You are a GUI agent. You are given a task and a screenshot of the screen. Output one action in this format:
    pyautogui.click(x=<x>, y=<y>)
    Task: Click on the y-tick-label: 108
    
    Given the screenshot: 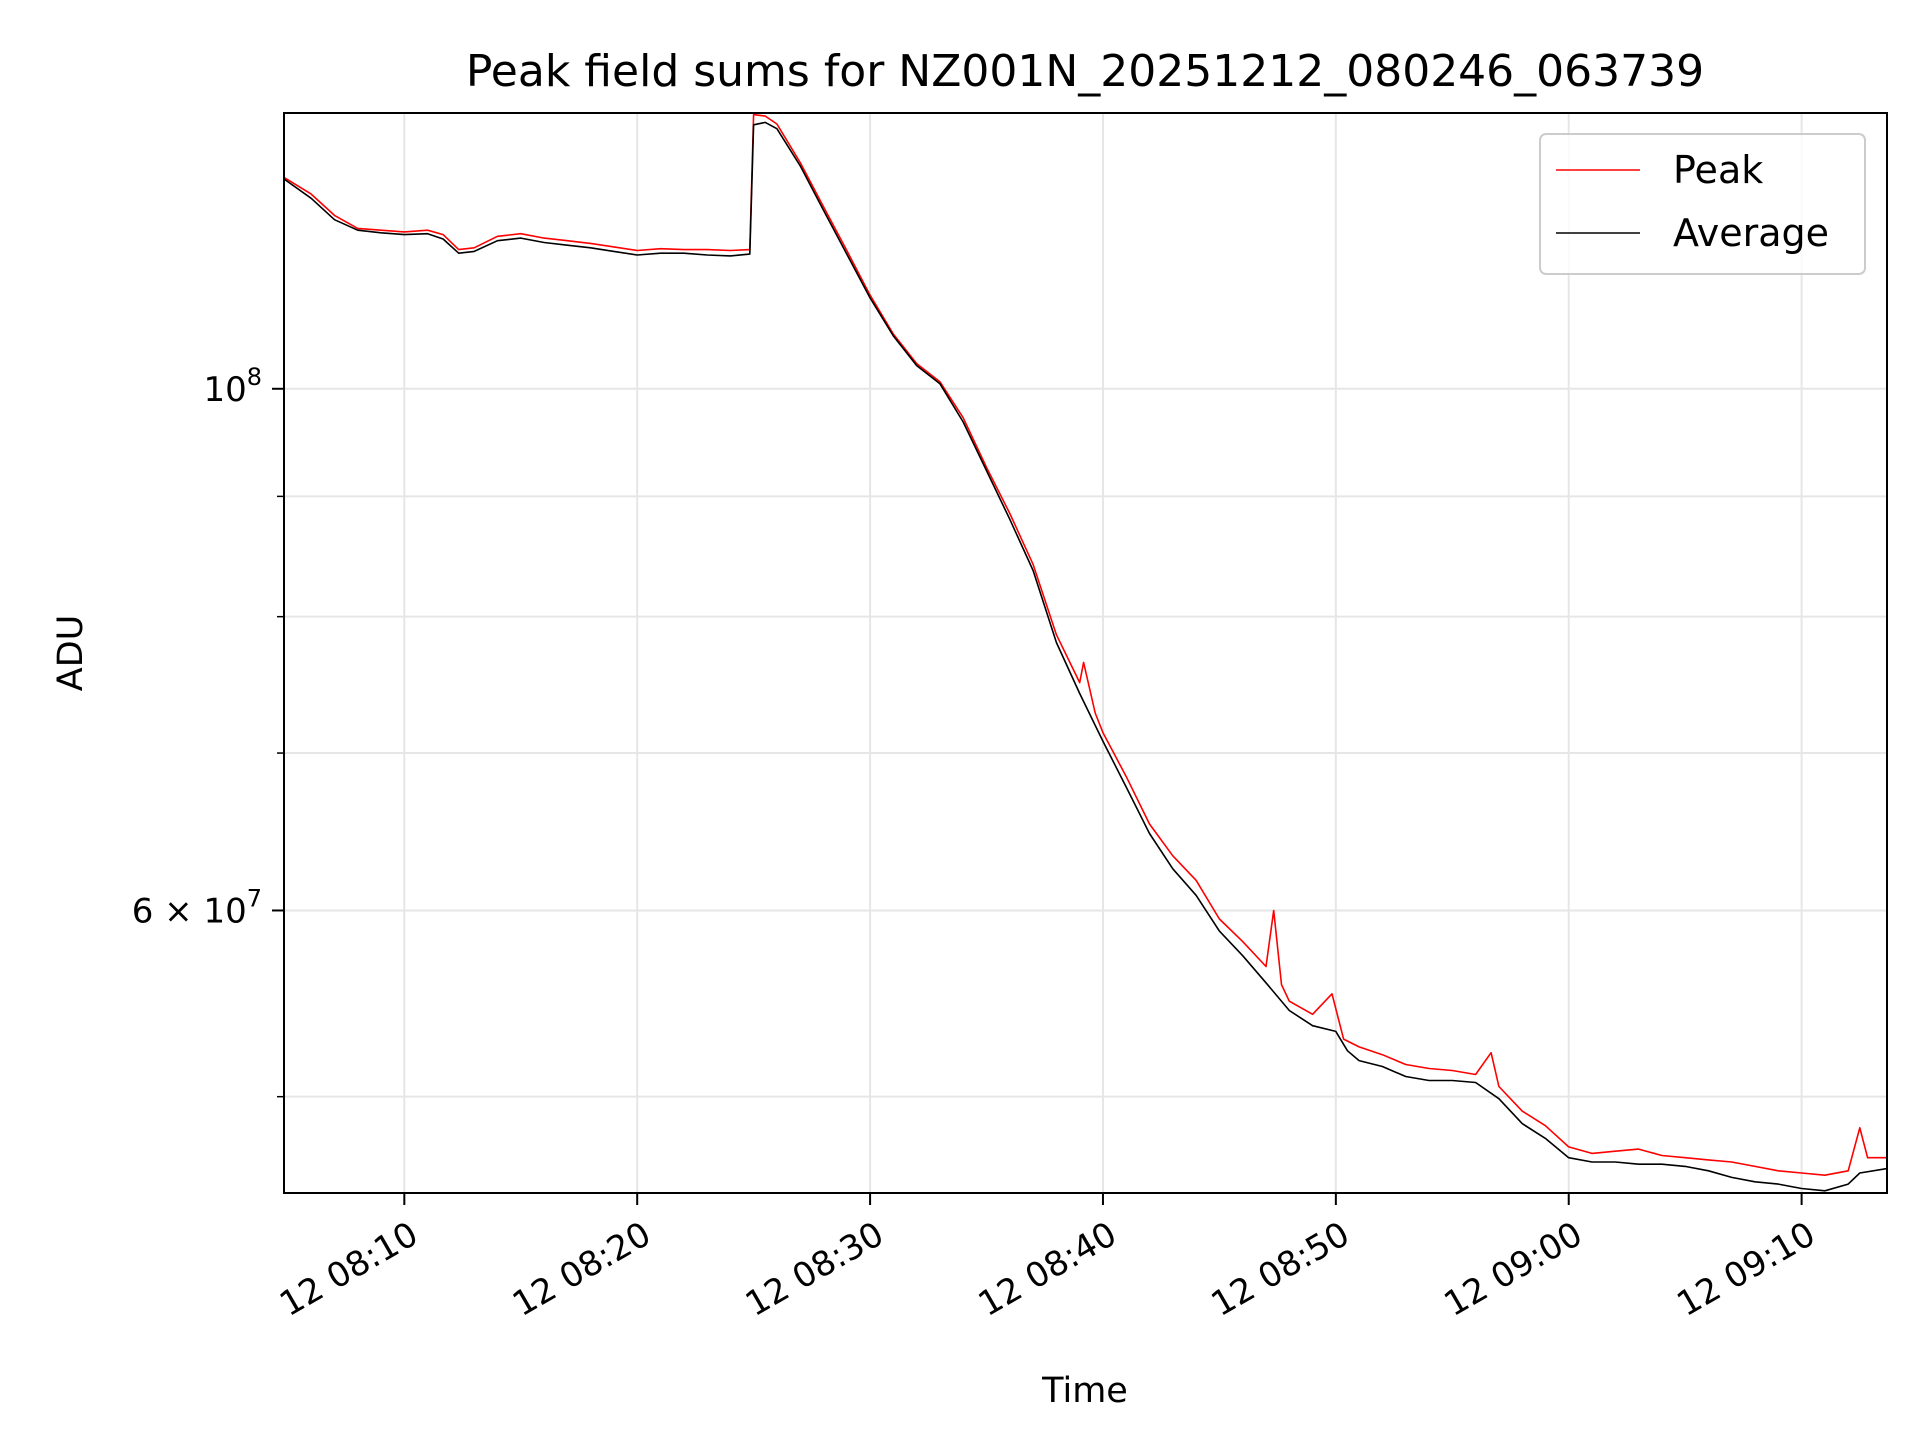 What is the action you would take?
    pyautogui.click(x=232, y=386)
    